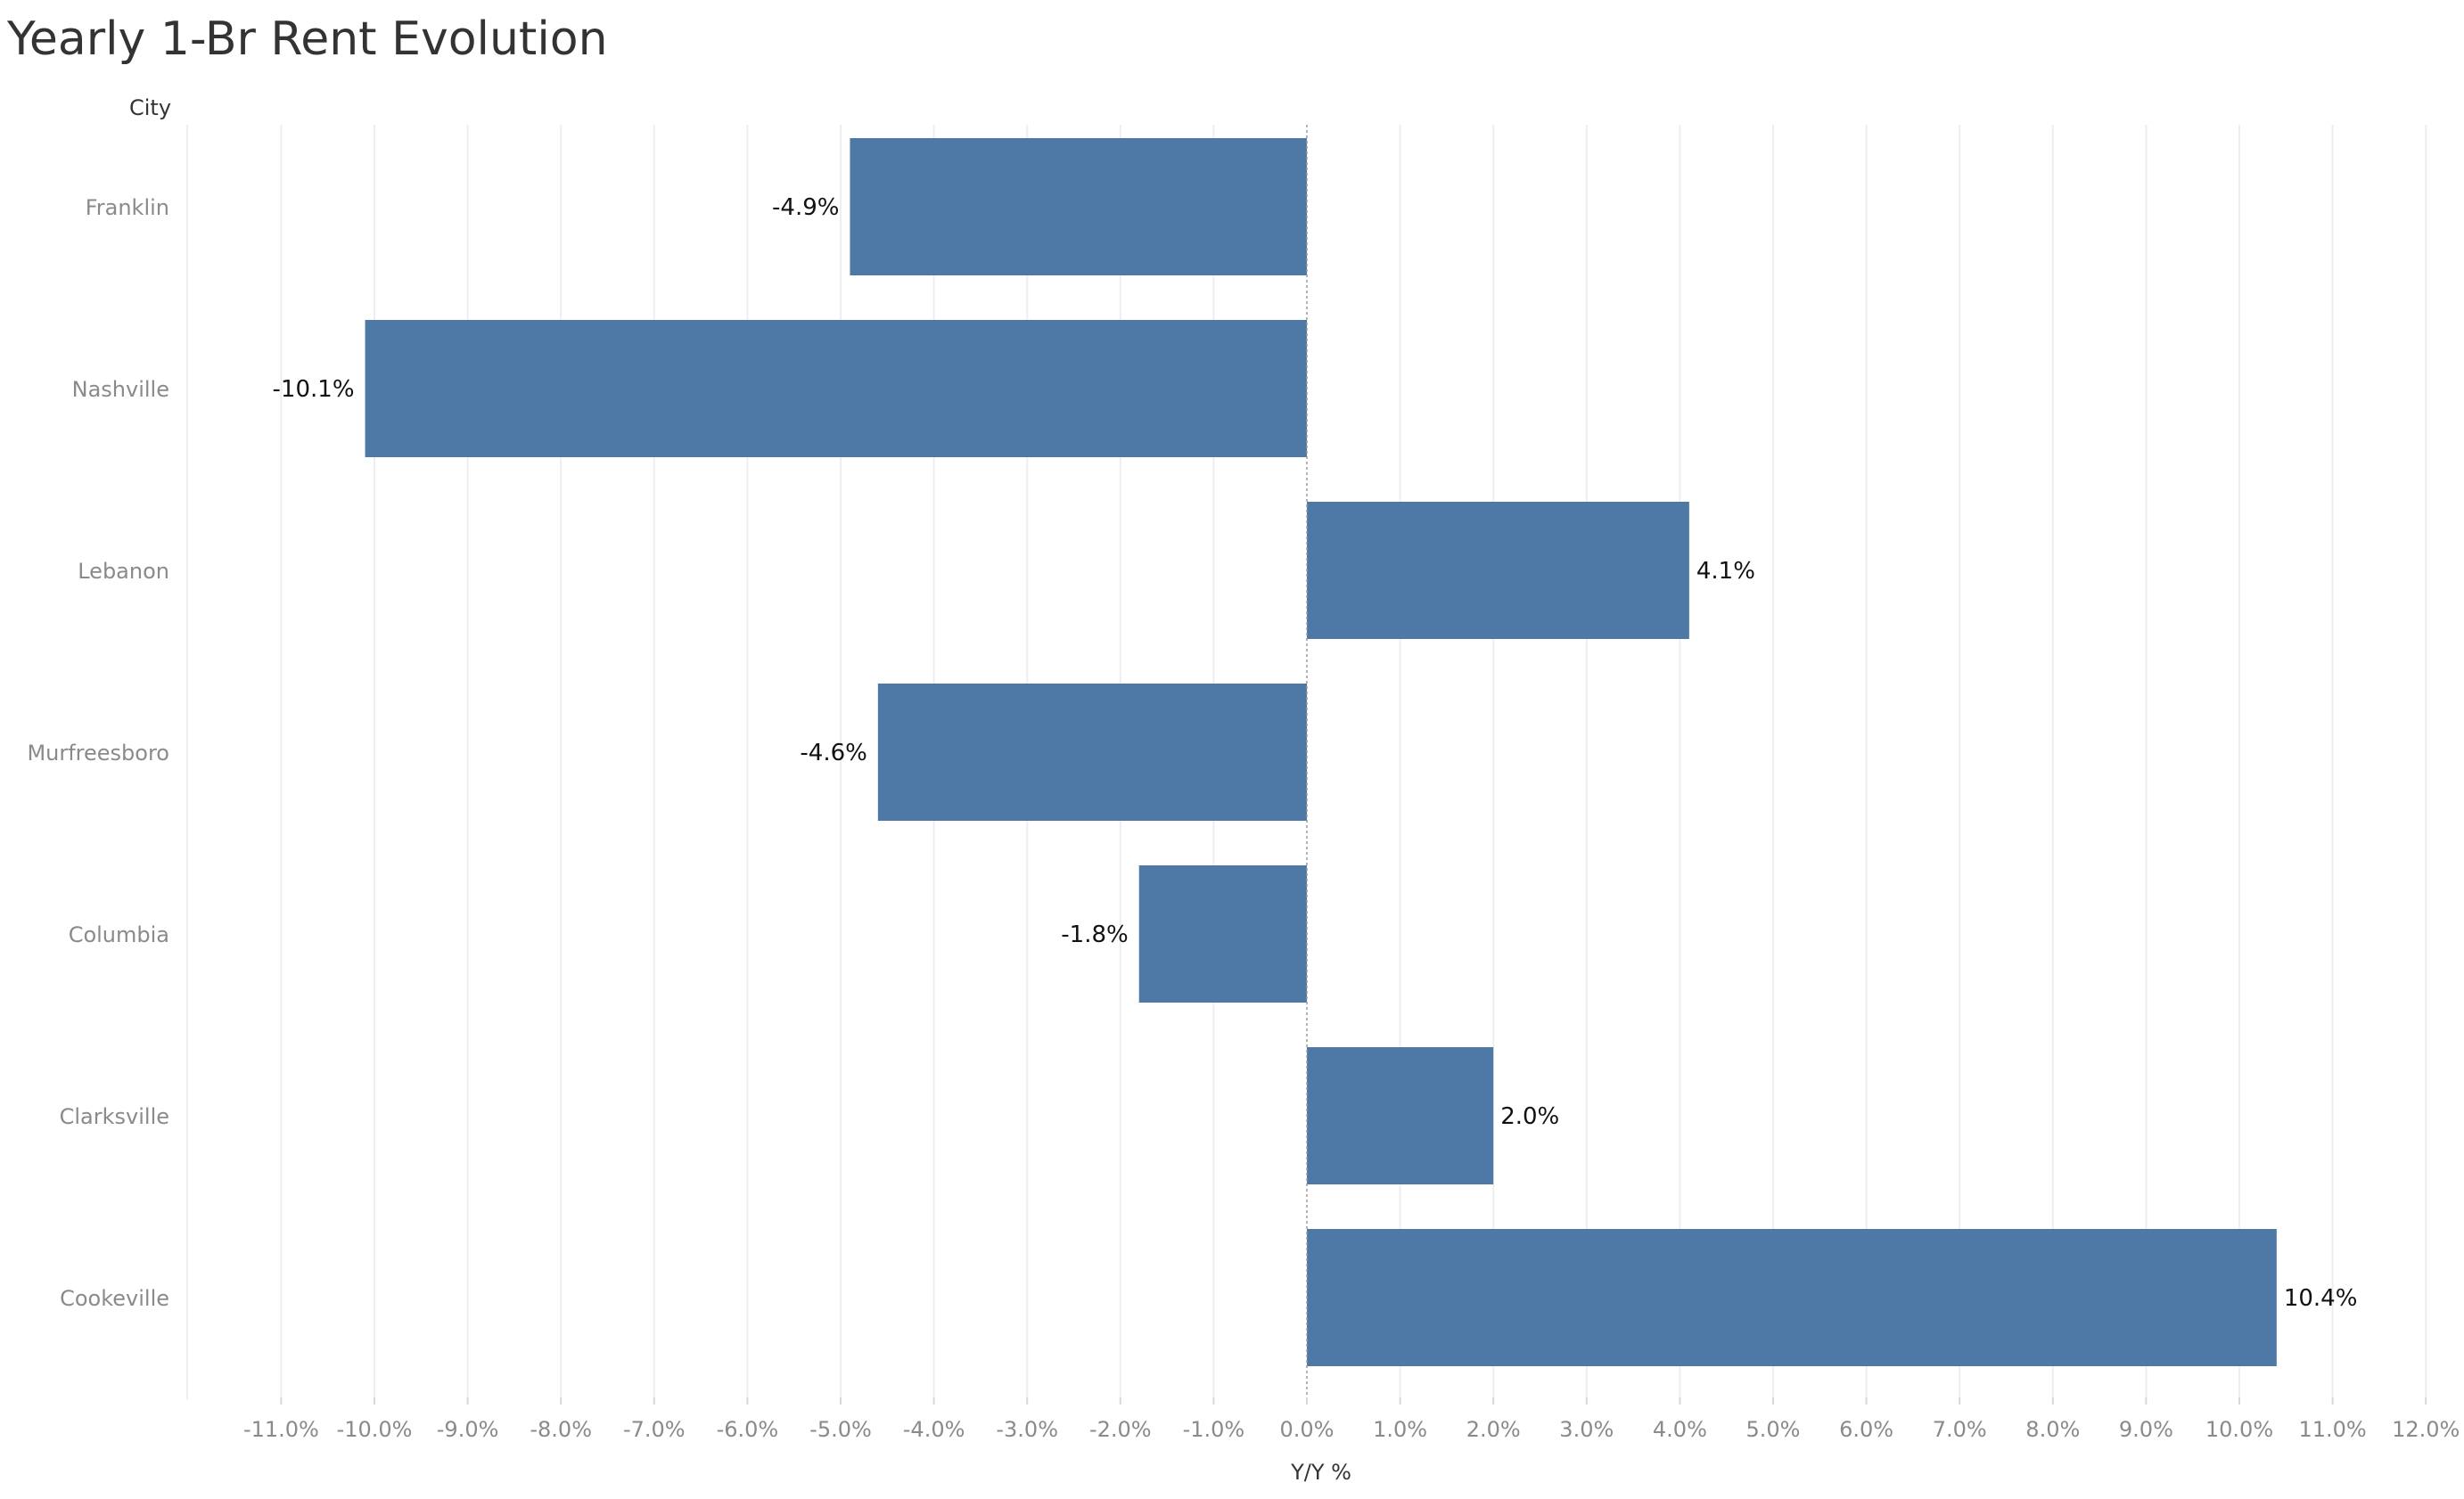  What do you see at coordinates (375, 1429) in the screenshot?
I see `x-tick-label: -10.0%` at bounding box center [375, 1429].